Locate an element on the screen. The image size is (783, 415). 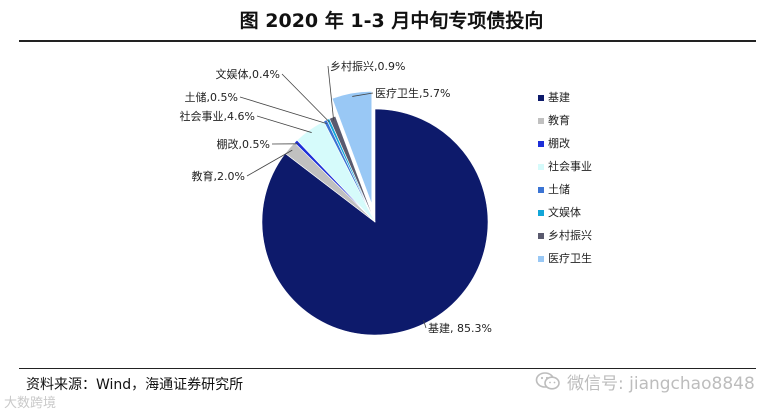
bottom-divider is located at coordinates (387, 368).